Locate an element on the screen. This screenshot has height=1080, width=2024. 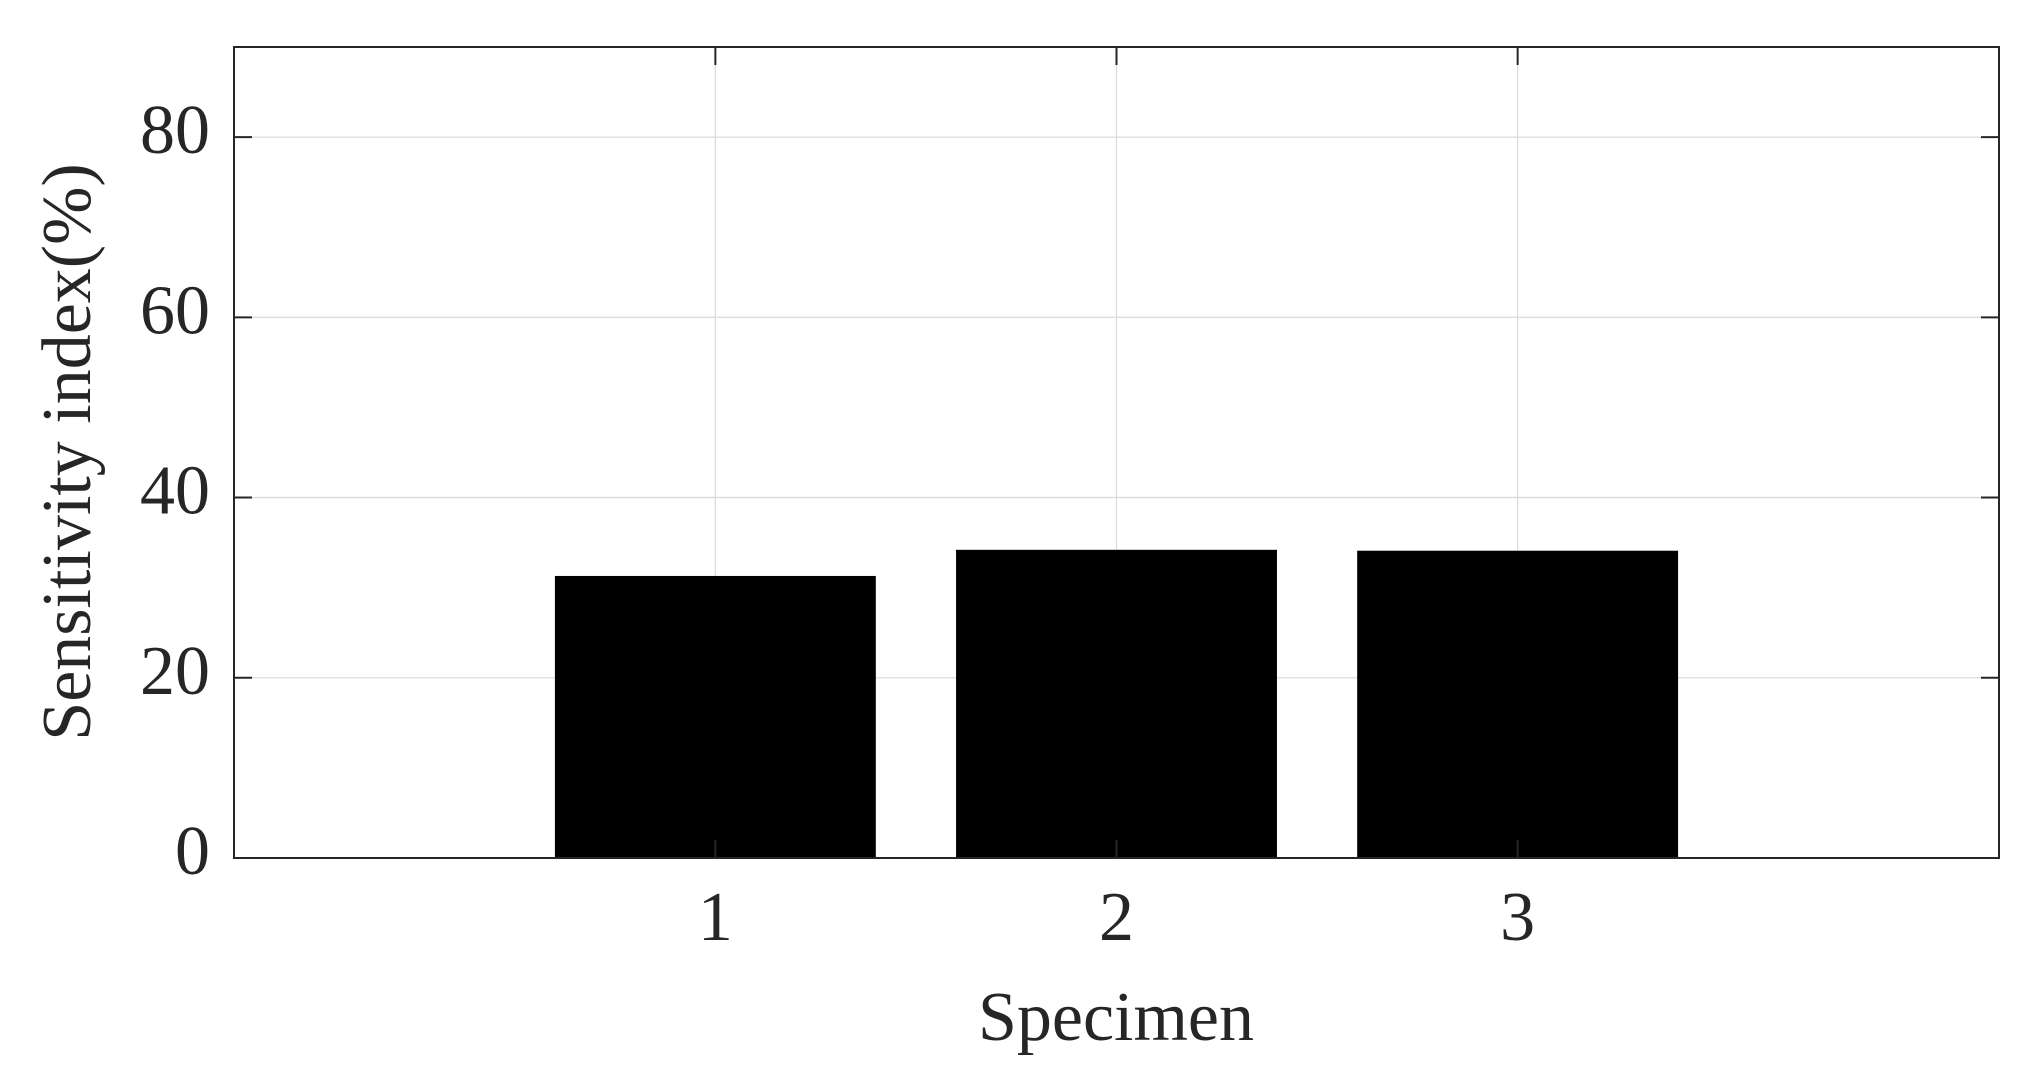
y-tick-label: 80 is located at coordinates (175, 130).